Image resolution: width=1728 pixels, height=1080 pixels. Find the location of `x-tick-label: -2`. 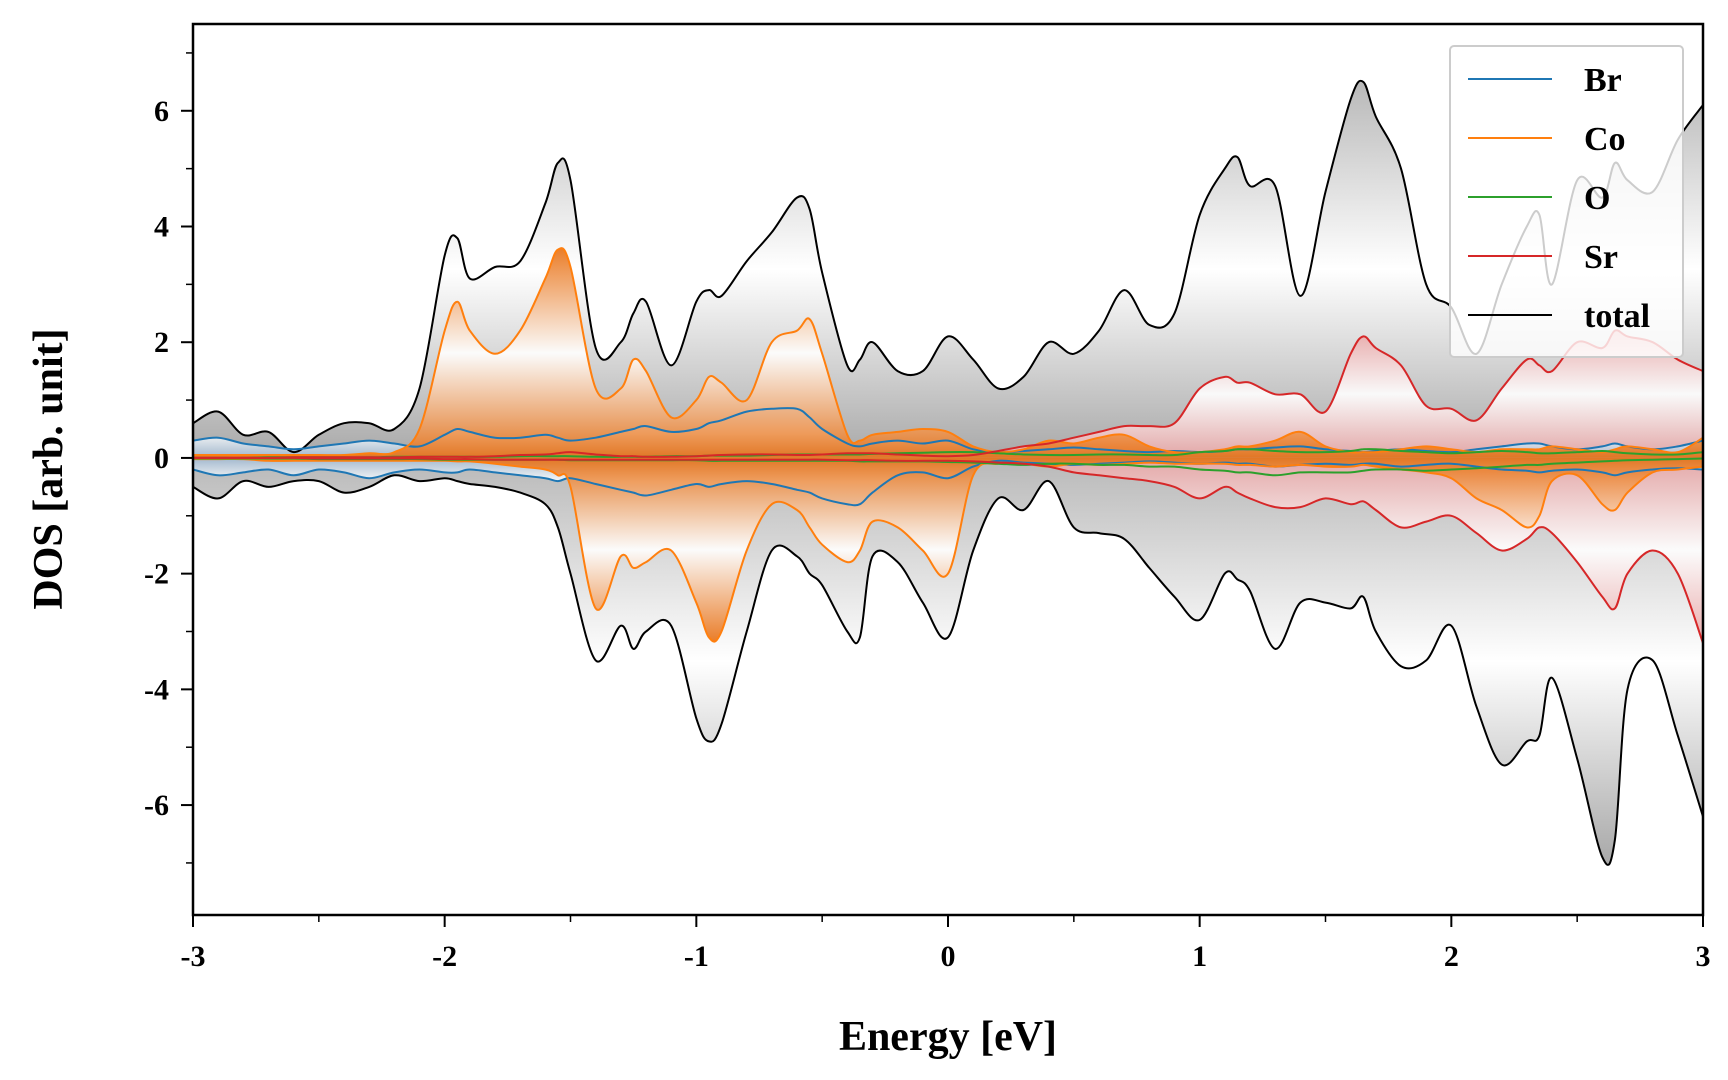

x-tick-label: -2 is located at coordinates (444, 956).